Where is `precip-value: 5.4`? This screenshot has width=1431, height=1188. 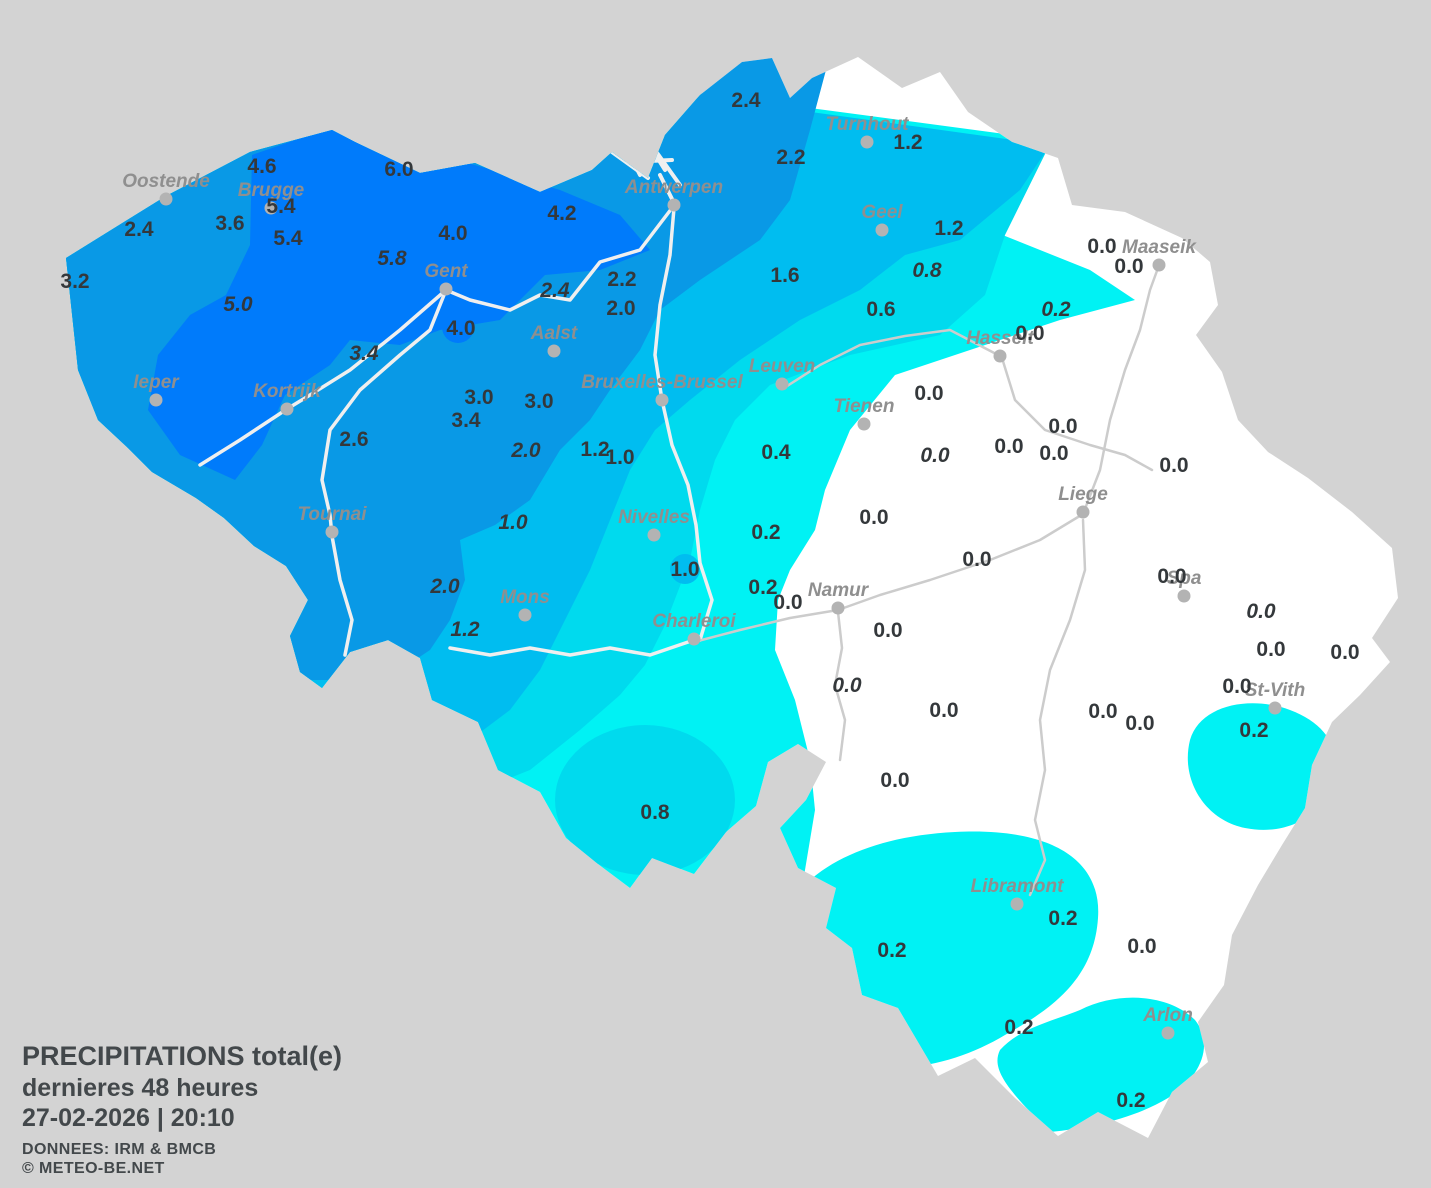
precip-value: 5.4 is located at coordinates (288, 238).